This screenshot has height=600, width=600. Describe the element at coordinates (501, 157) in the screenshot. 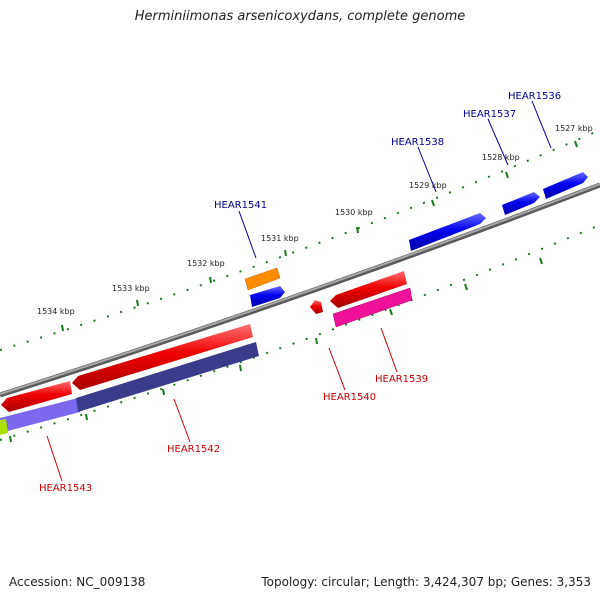

I see `tick-label-1528: 1528 kbp` at that location.